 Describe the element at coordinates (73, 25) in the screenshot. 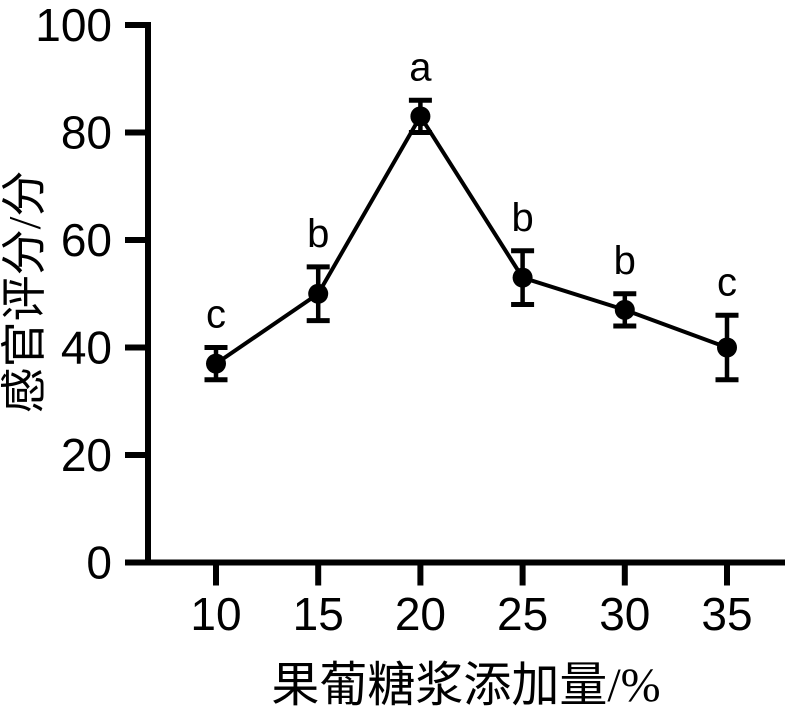

I see `y-tick-label: 100` at that location.